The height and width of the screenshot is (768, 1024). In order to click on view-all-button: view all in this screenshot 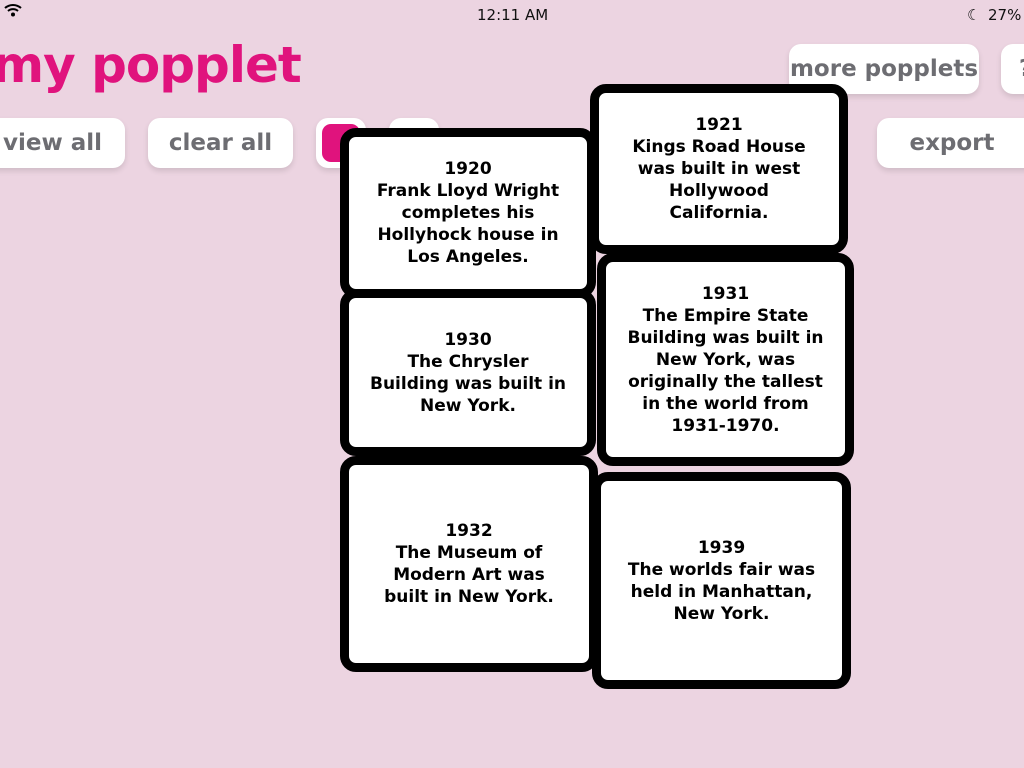, I will do `click(62, 143)`.